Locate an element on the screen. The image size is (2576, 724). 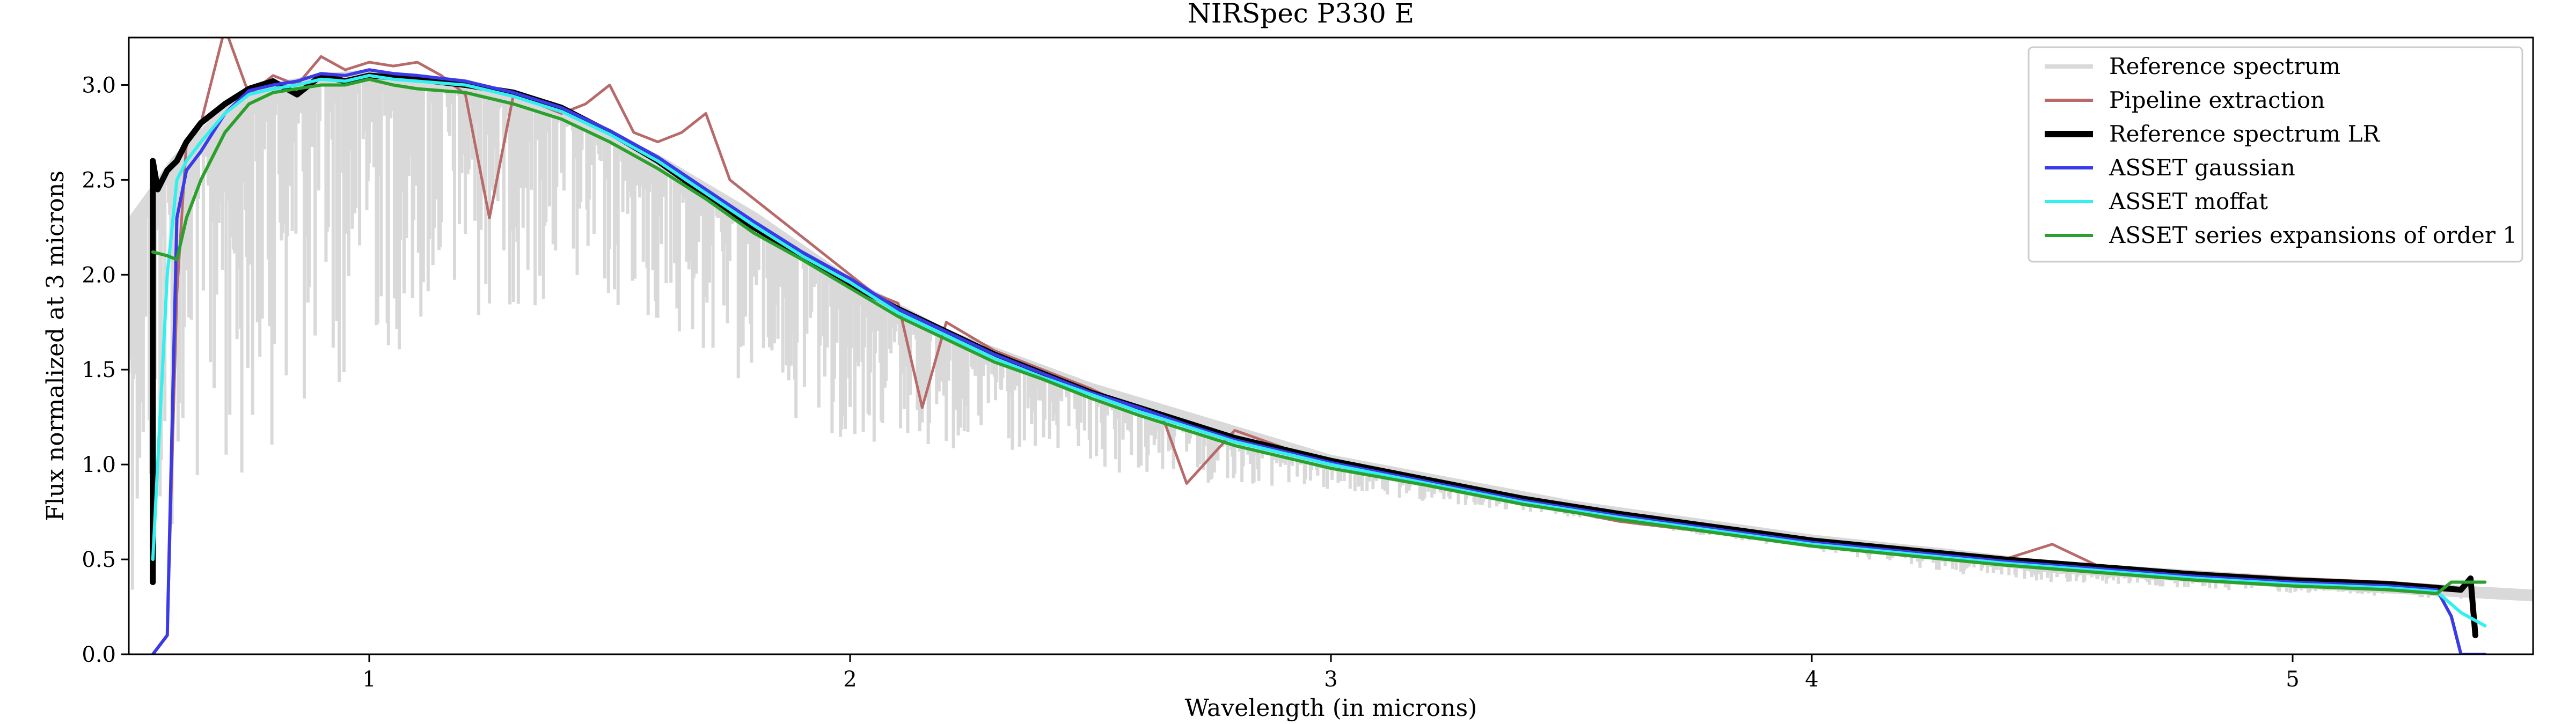
x-tick-label: 4 is located at coordinates (1811, 679).